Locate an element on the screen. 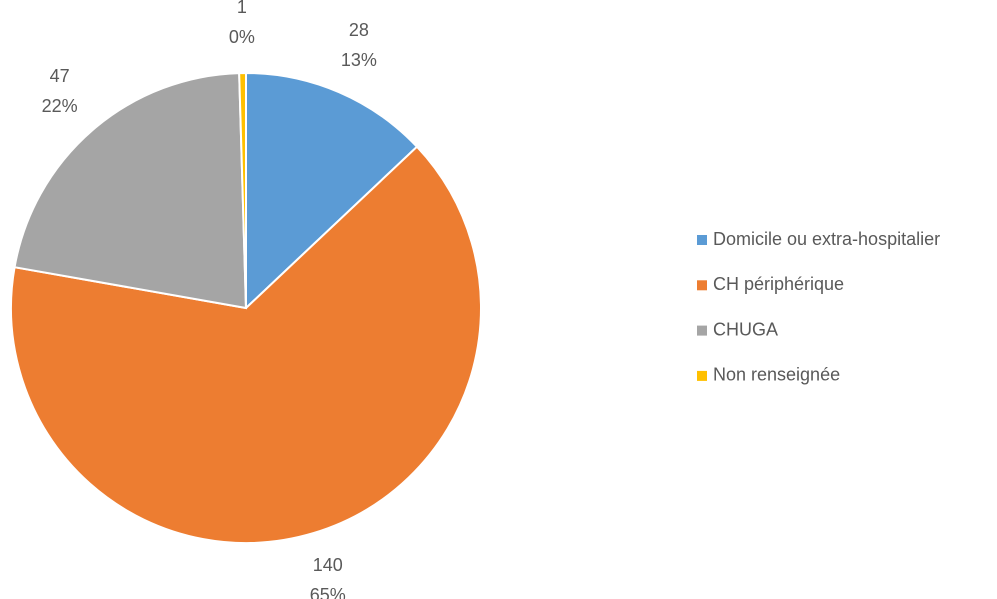 The image size is (997, 599). percent-label: 65% is located at coordinates (328, 592).